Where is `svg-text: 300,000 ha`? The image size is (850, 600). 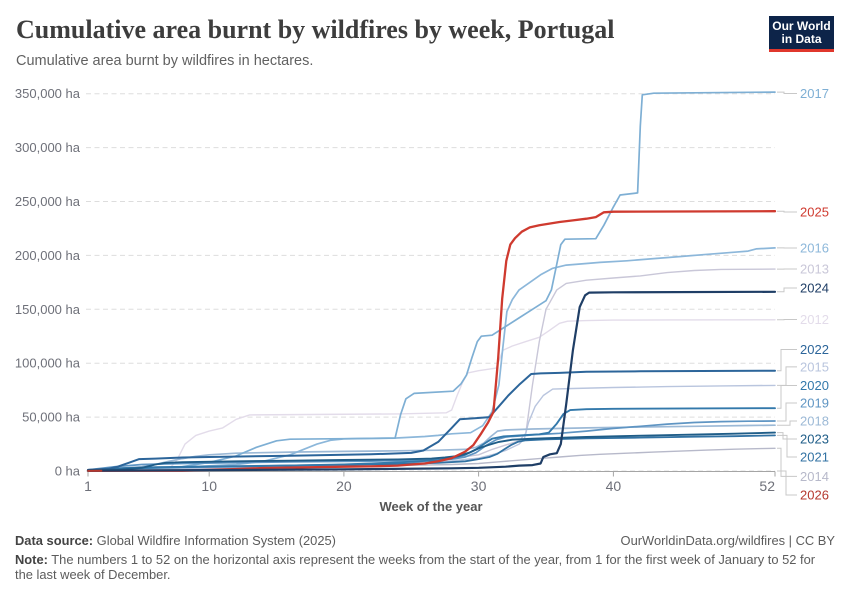
svg-text: 300,000 ha is located at coordinates (48, 147).